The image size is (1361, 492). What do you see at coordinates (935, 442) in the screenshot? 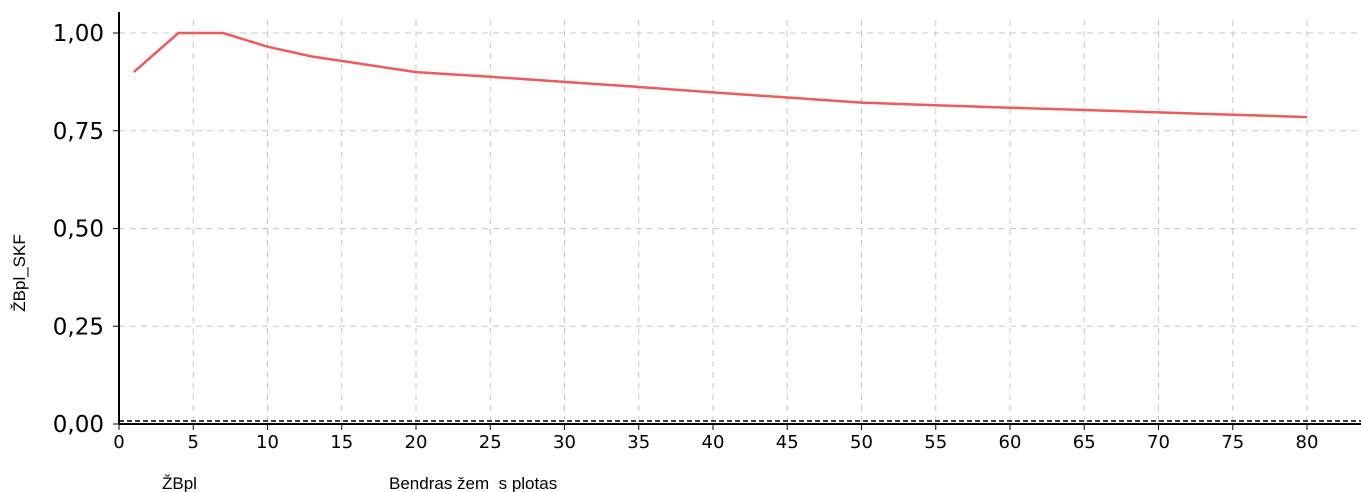
I see `x-tick-label: 55` at bounding box center [935, 442].